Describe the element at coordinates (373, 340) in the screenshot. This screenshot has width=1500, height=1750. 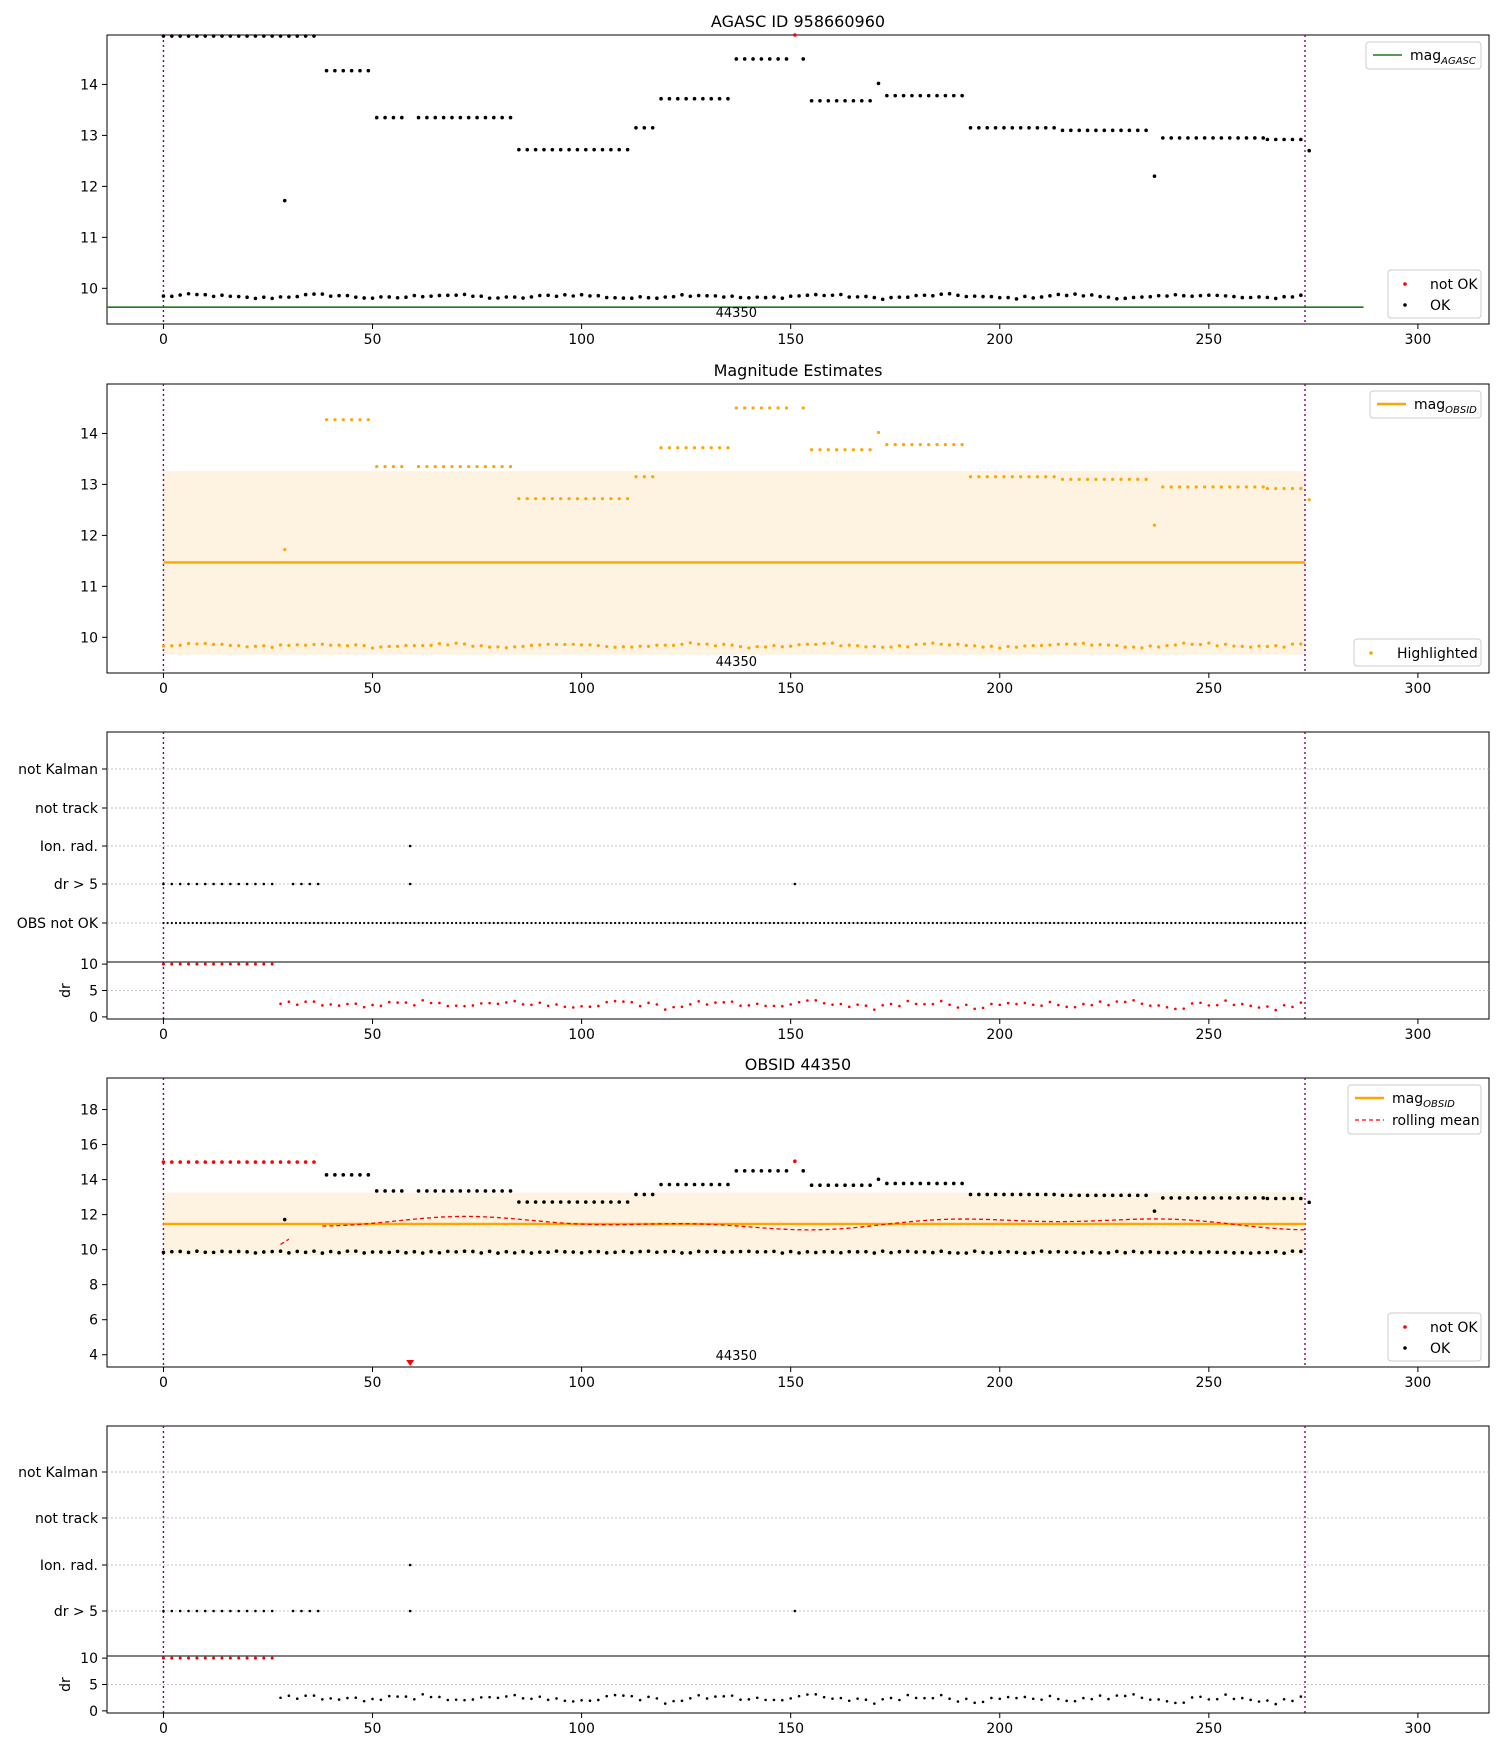
I see `x-tick-label: 50` at that location.